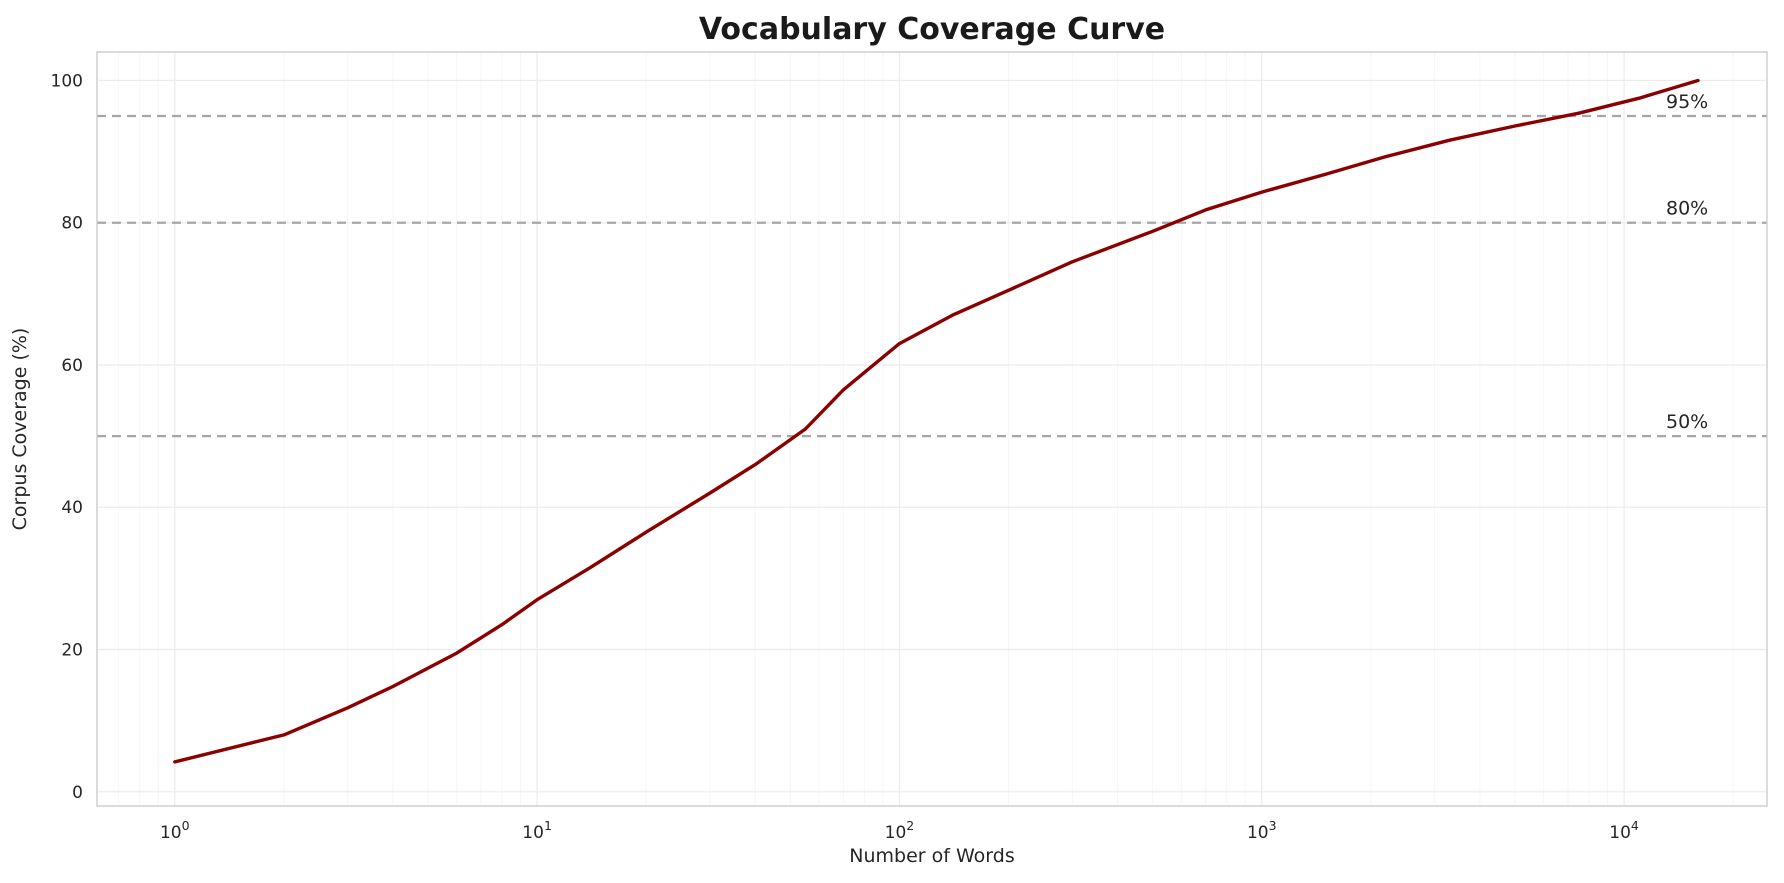  I want to click on chart-title: Vocabulary Coverage Curve, so click(932, 29).